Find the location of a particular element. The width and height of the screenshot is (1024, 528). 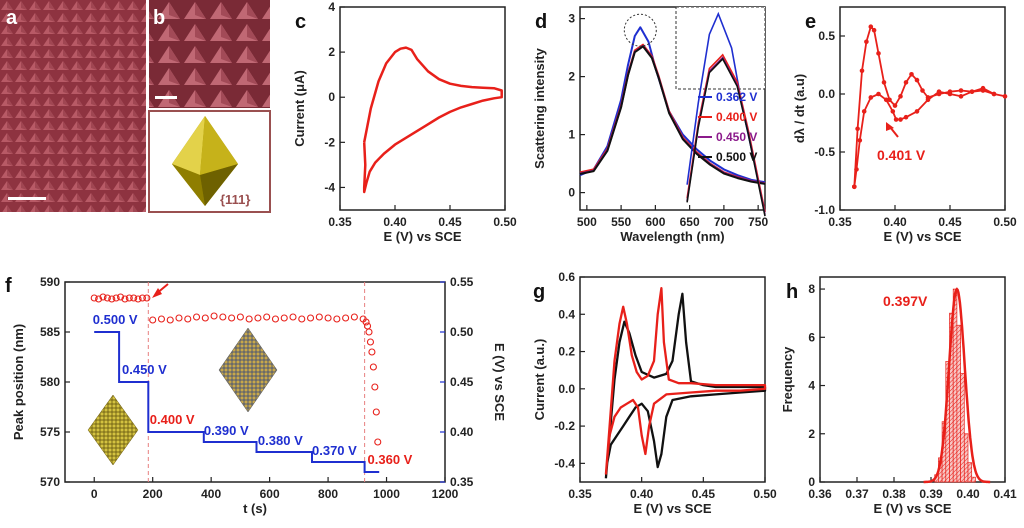

legend-label: 0.400 V is located at coordinates (736, 117).